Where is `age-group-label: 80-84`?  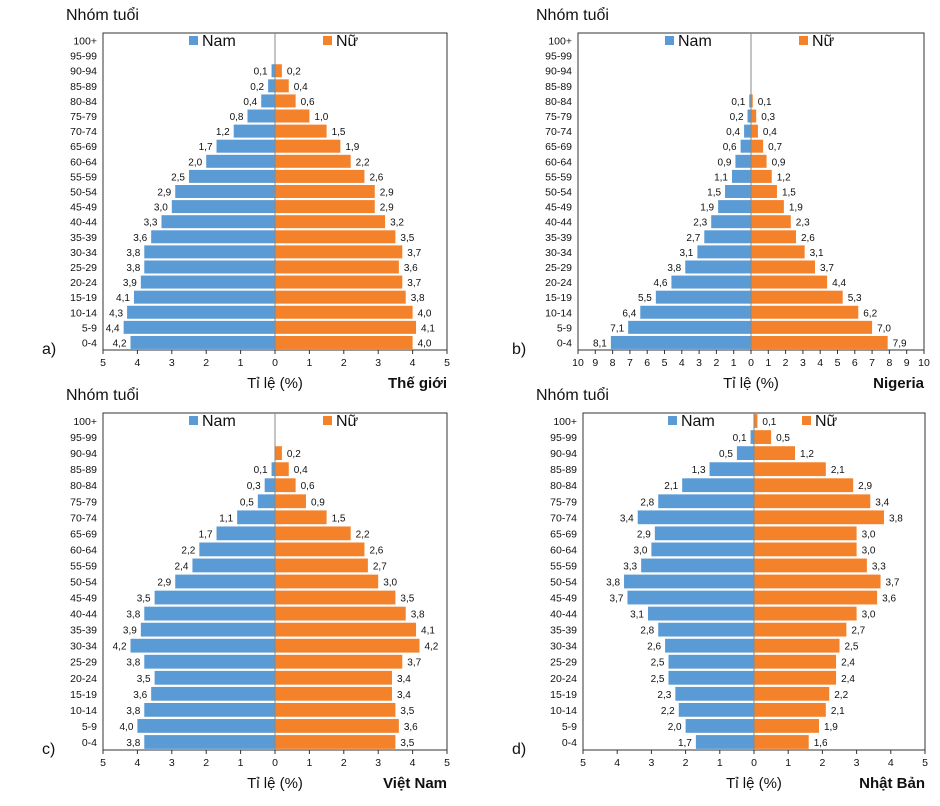 age-group-label: 80-84 is located at coordinates (83, 102).